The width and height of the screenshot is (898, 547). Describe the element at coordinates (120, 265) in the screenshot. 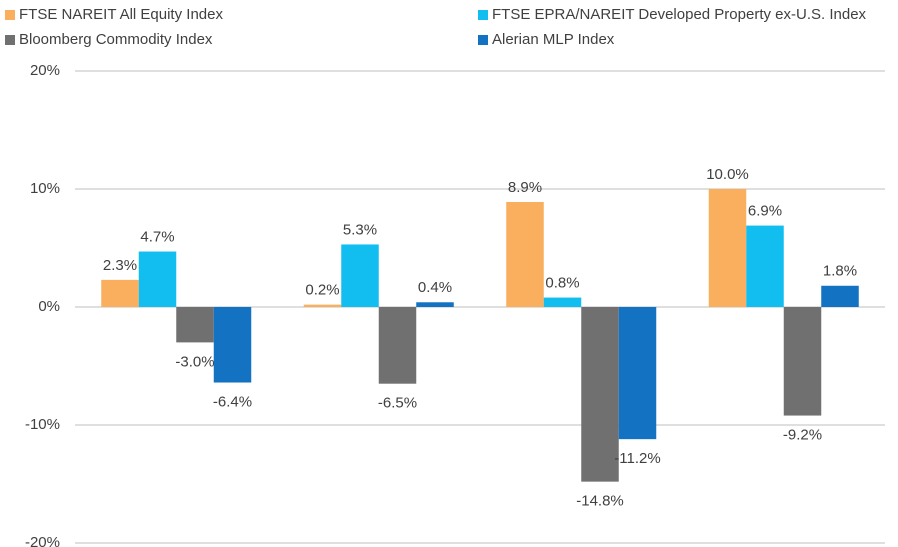

I see `value-label: 2.3%` at that location.